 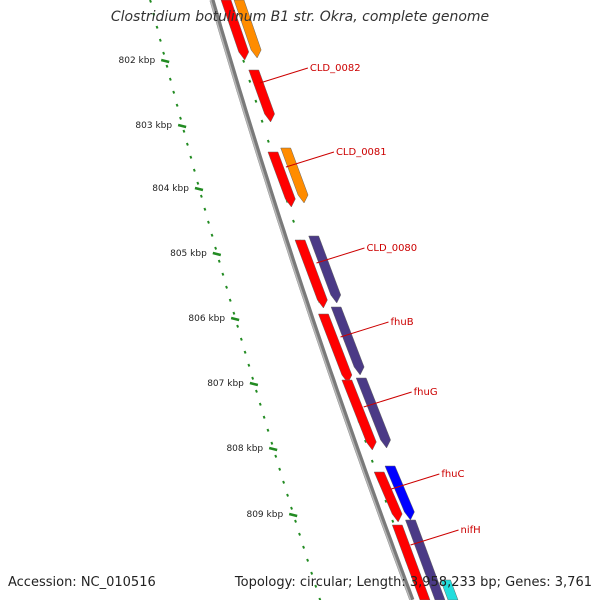 What do you see at coordinates (170, 189) in the screenshot?
I see `tick-label: 804 kbp` at bounding box center [170, 189].